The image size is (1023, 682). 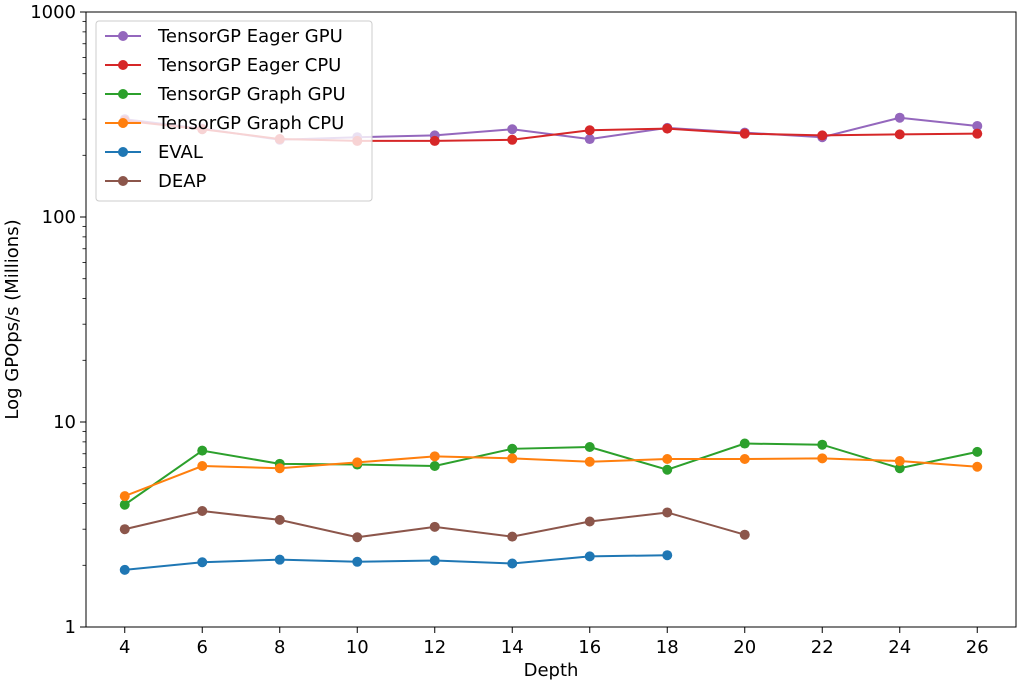 I want to click on legend-box, so click(x=234, y=111).